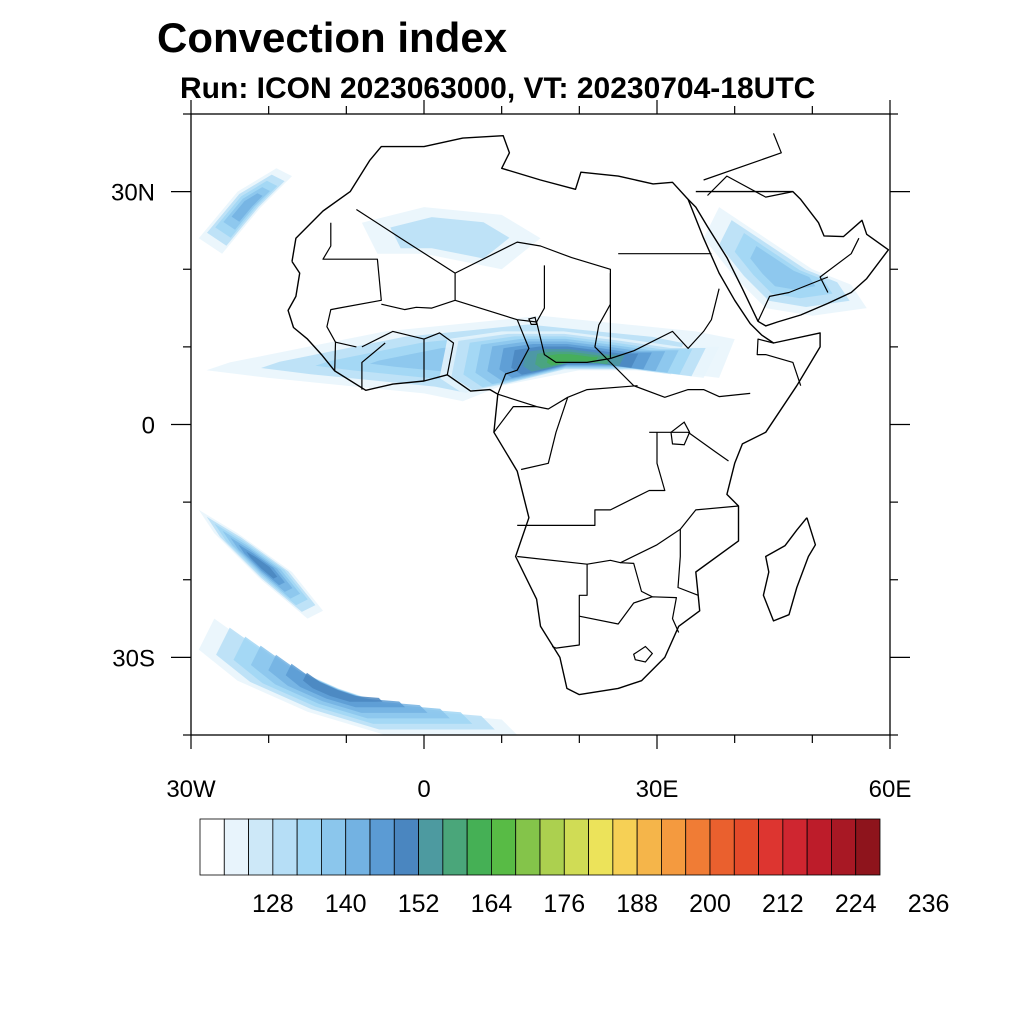 The image size is (1024, 1024). Describe the element at coordinates (133, 658) in the screenshot. I see `y-tick-label: 30S` at that location.